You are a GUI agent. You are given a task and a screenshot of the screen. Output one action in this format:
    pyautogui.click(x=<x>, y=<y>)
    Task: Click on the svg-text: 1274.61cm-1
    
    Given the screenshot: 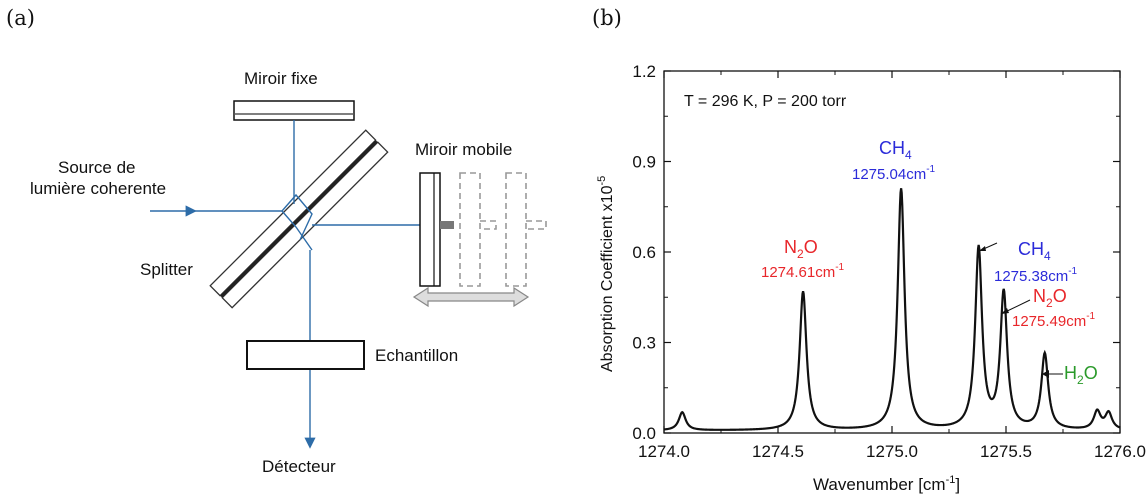 What is the action you would take?
    pyautogui.click(x=803, y=271)
    